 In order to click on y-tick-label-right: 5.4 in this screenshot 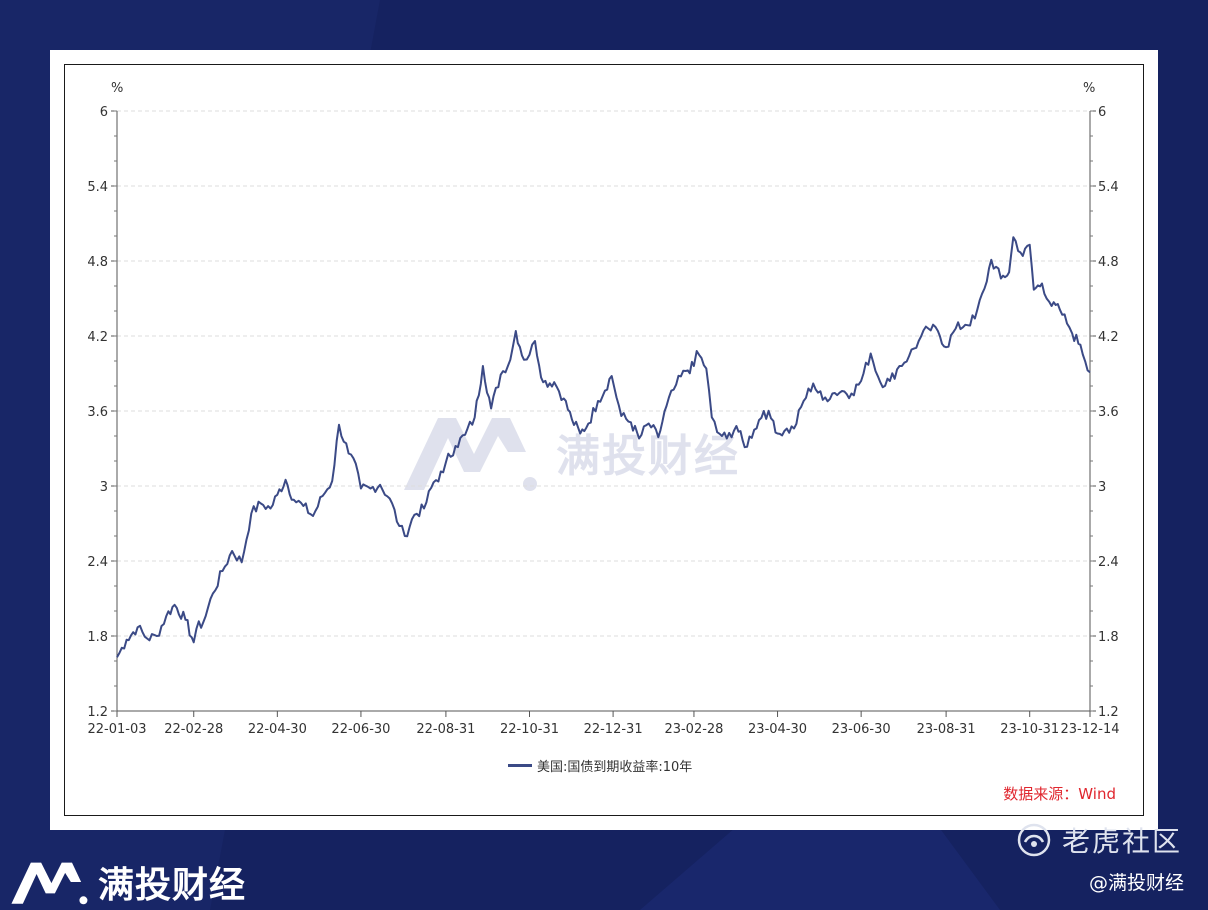, I will do `click(1108, 187)`.